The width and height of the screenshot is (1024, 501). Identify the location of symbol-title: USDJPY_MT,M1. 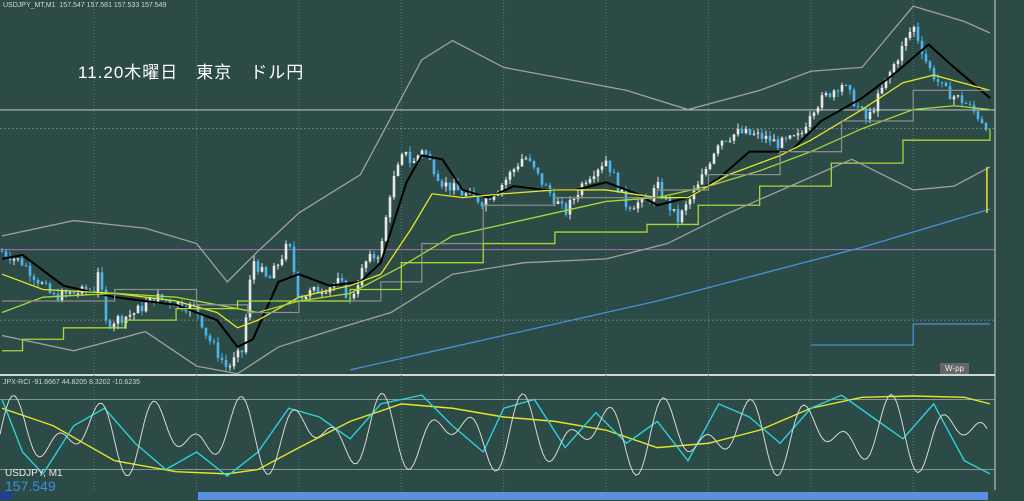
(29, 5).